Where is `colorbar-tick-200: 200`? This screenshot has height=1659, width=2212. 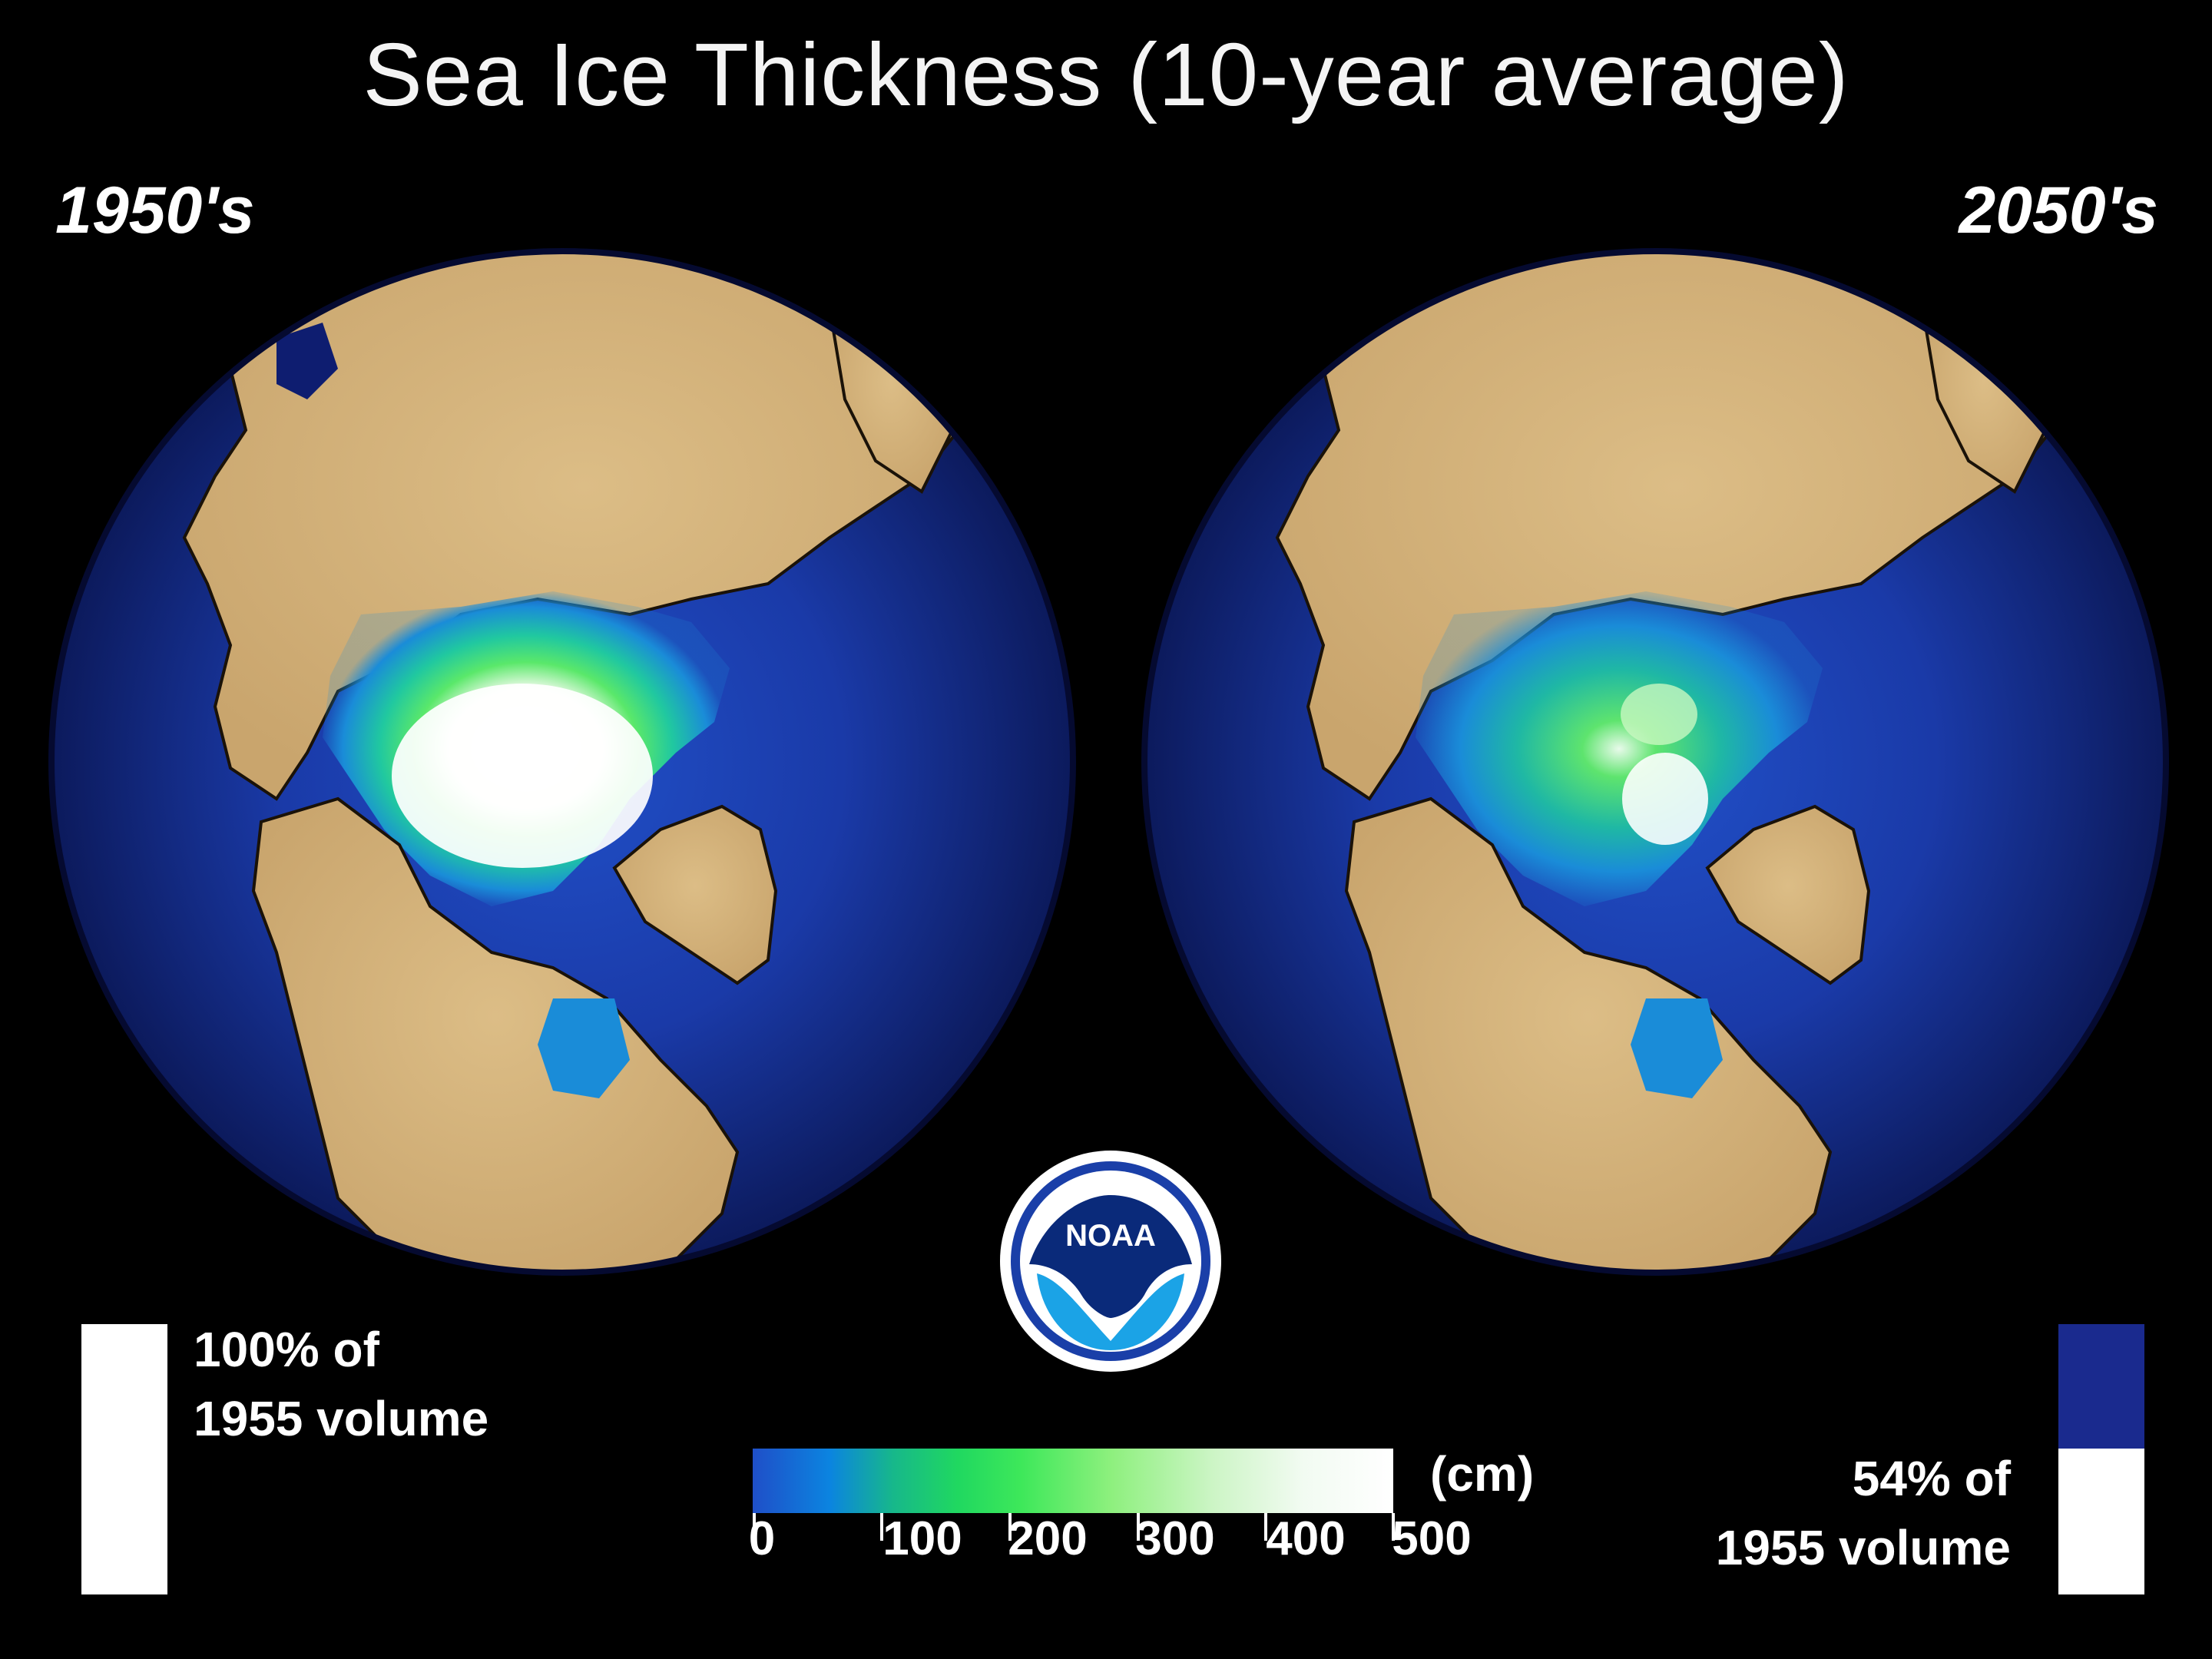
colorbar-tick-200: 200 is located at coordinates (1048, 1539).